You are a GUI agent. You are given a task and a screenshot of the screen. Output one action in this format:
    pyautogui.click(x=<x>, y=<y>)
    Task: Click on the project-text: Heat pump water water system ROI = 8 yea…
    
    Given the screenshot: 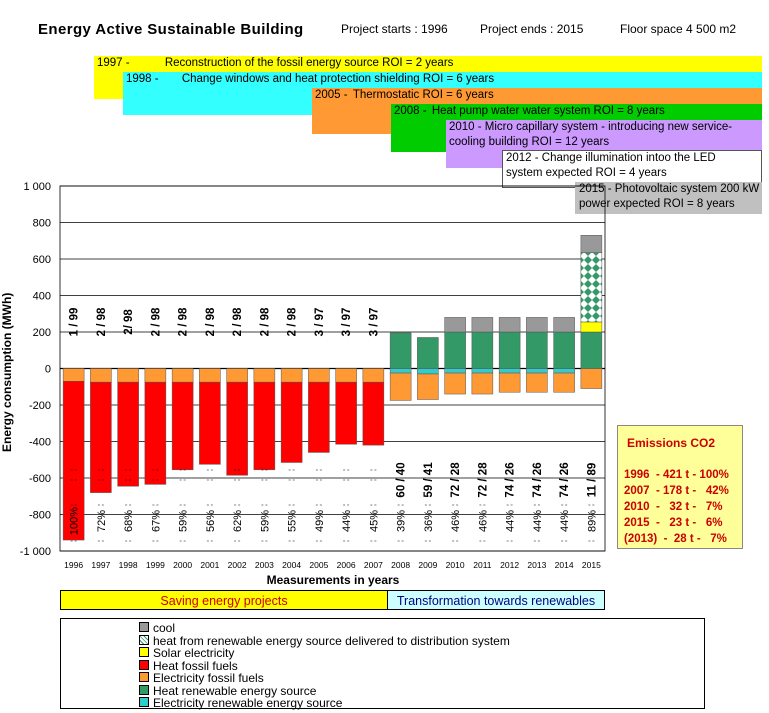 What is the action you would take?
    pyautogui.click(x=548, y=111)
    